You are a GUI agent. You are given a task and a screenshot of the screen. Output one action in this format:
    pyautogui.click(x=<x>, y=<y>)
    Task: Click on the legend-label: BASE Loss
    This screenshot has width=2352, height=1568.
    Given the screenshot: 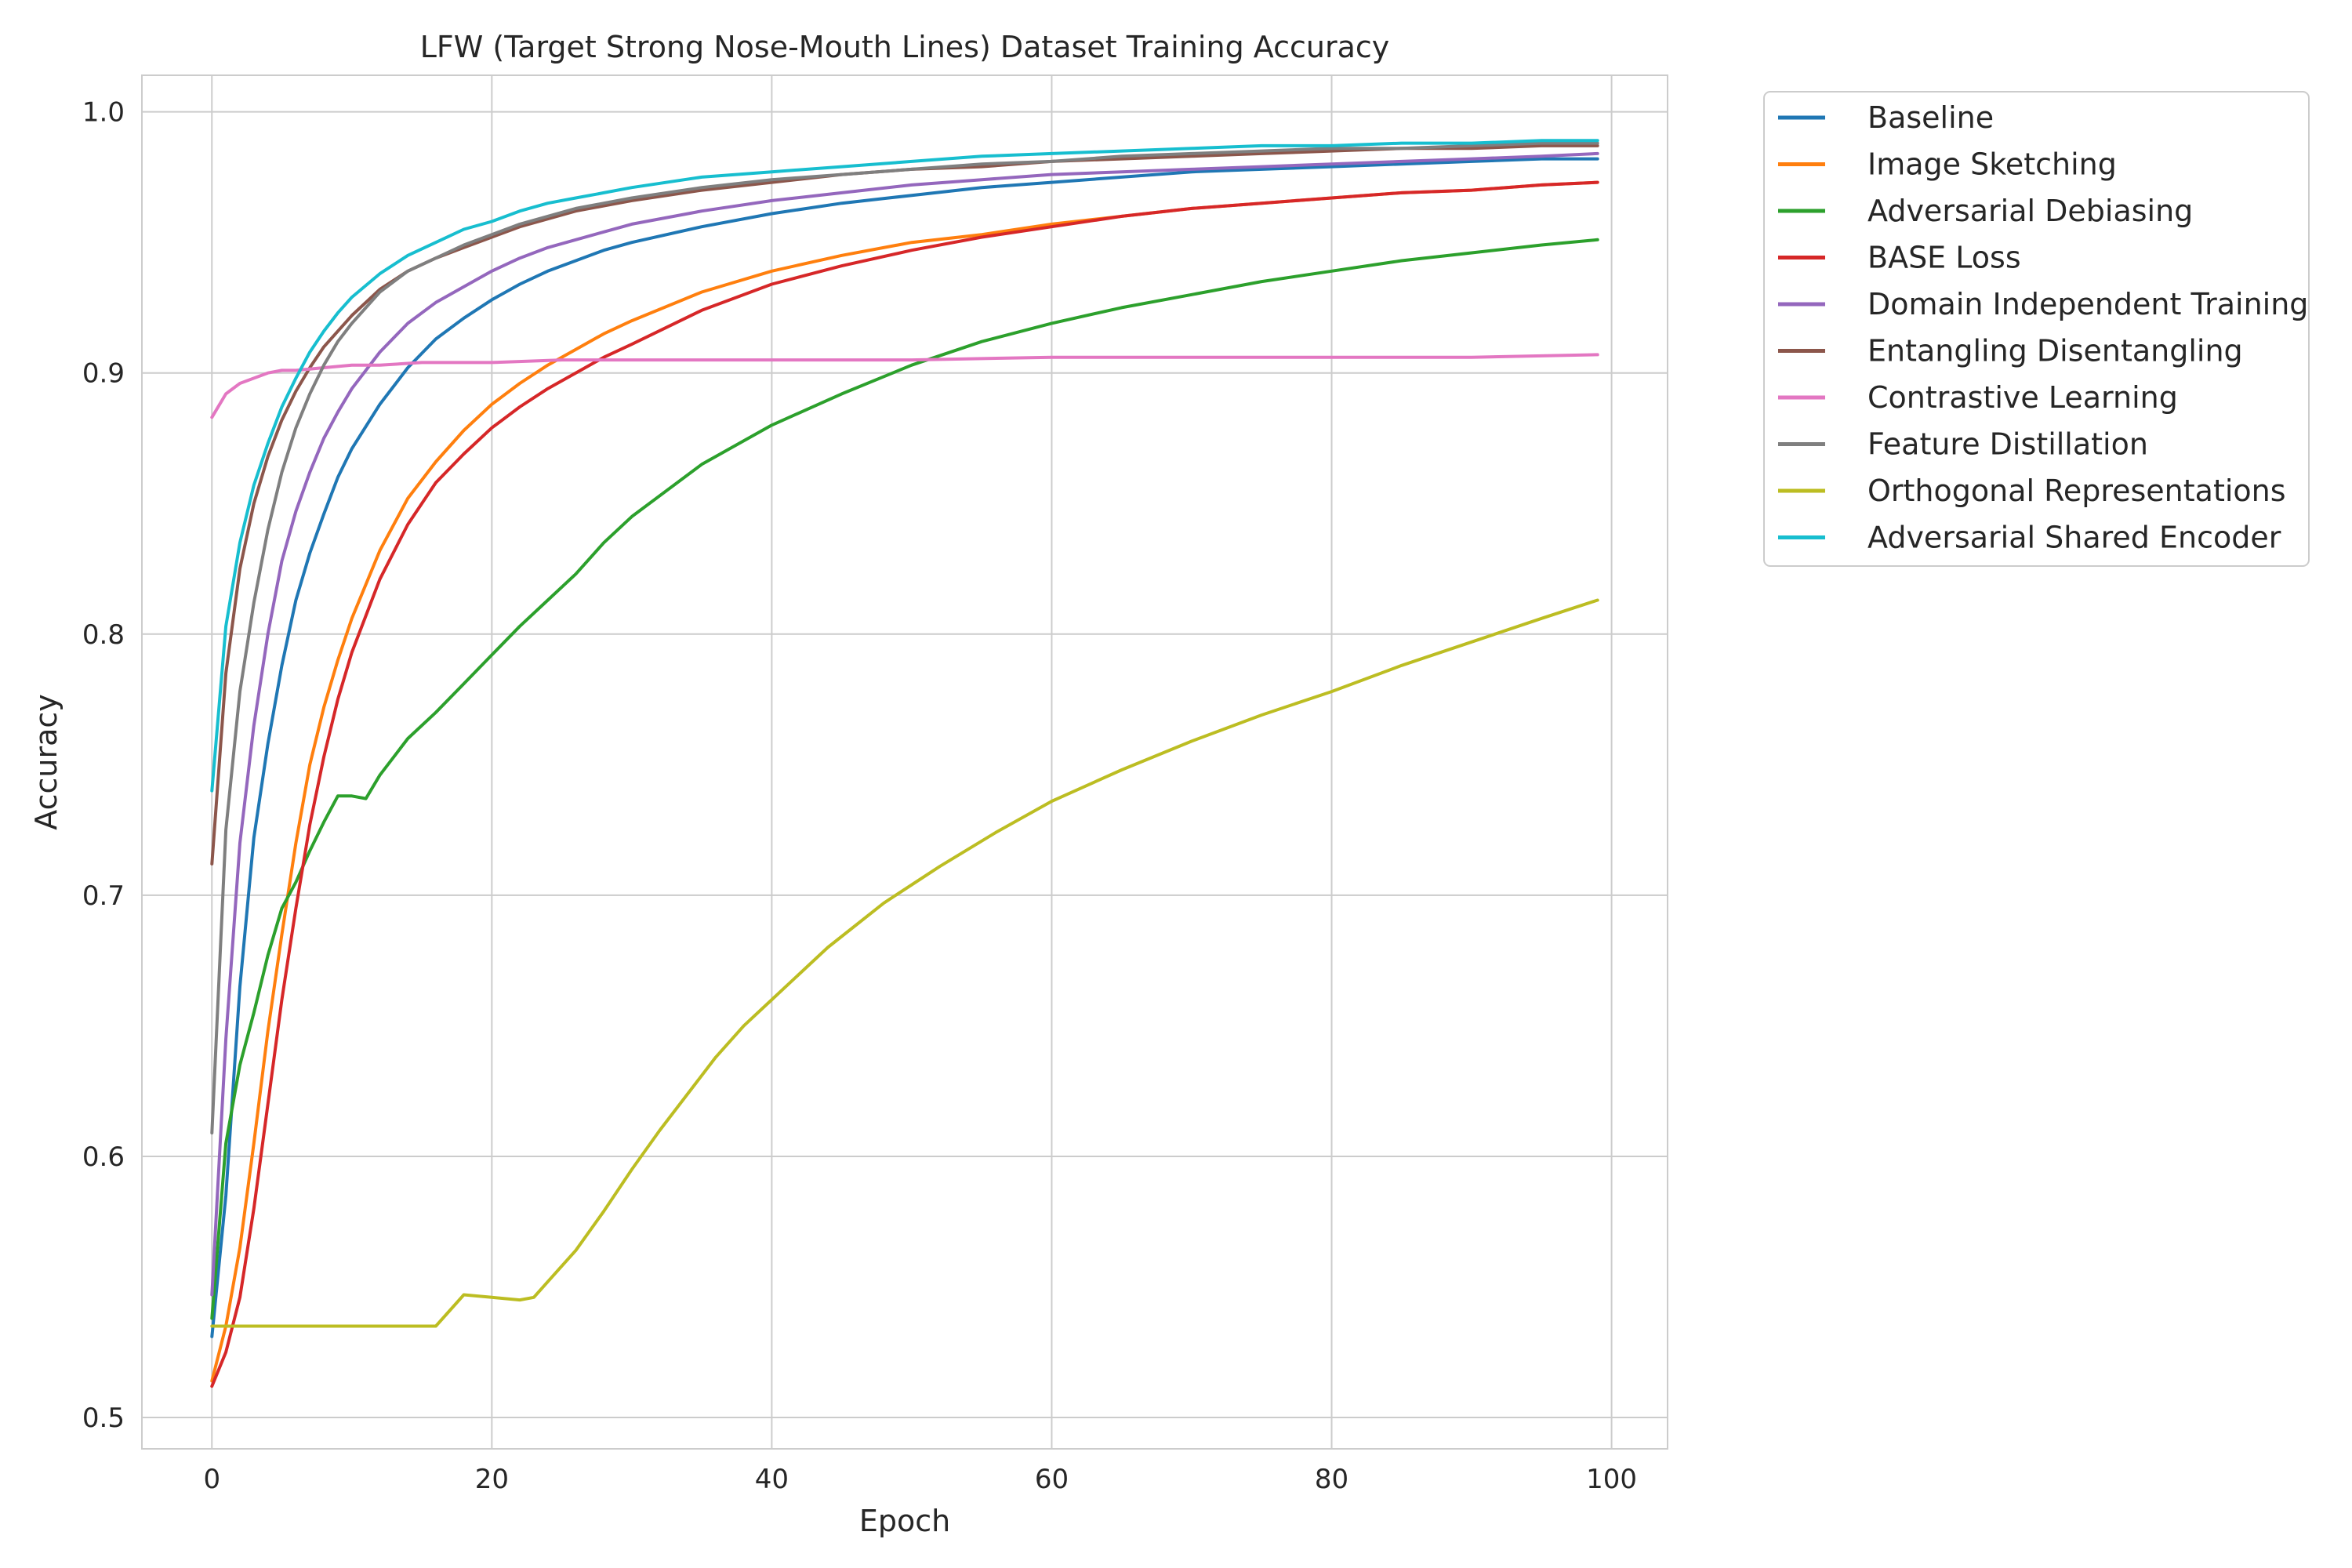 What is the action you would take?
    pyautogui.click(x=1944, y=258)
    